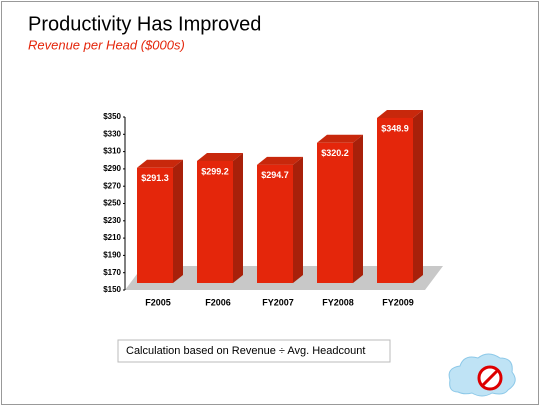 The width and height of the screenshot is (540, 406). What do you see at coordinates (112, 220) in the screenshot?
I see `y-tick-label: $230` at bounding box center [112, 220].